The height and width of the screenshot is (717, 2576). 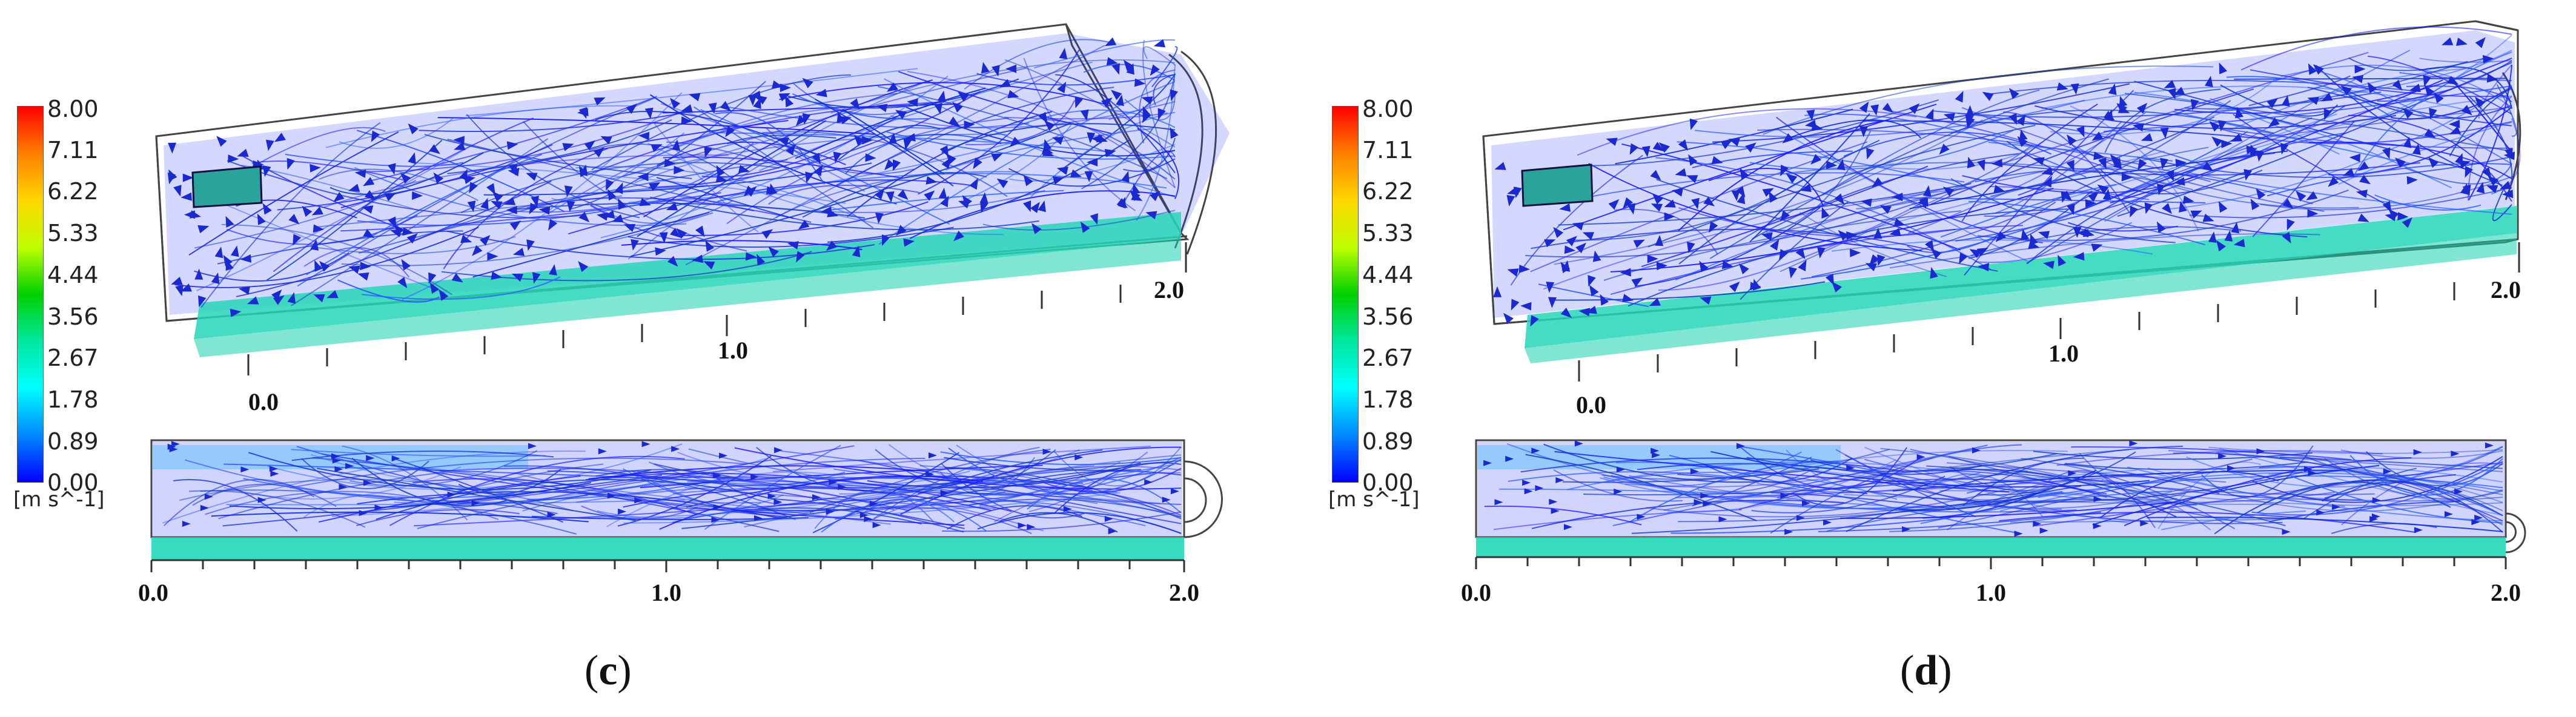 I want to click on side-streamline-paths, so click(x=1993, y=489).